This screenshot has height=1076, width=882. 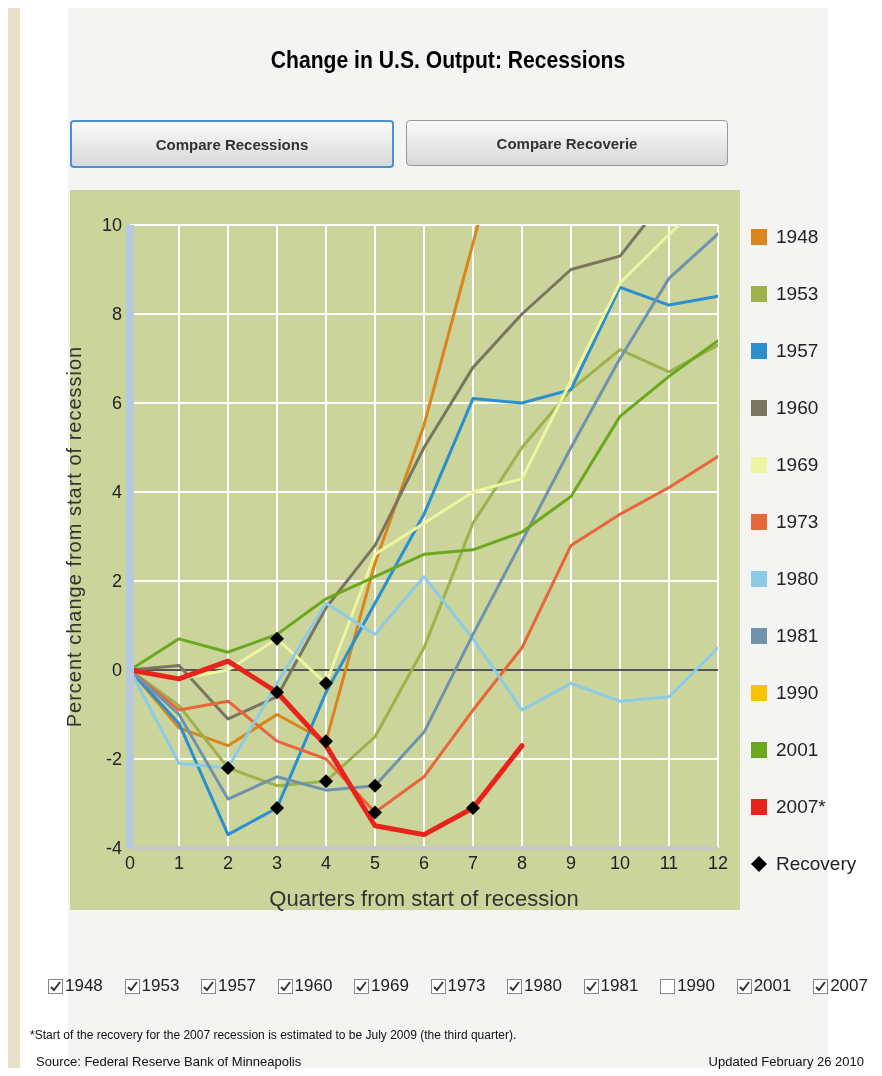 What do you see at coordinates (797, 692) in the screenshot?
I see `legend-label: 1990` at bounding box center [797, 692].